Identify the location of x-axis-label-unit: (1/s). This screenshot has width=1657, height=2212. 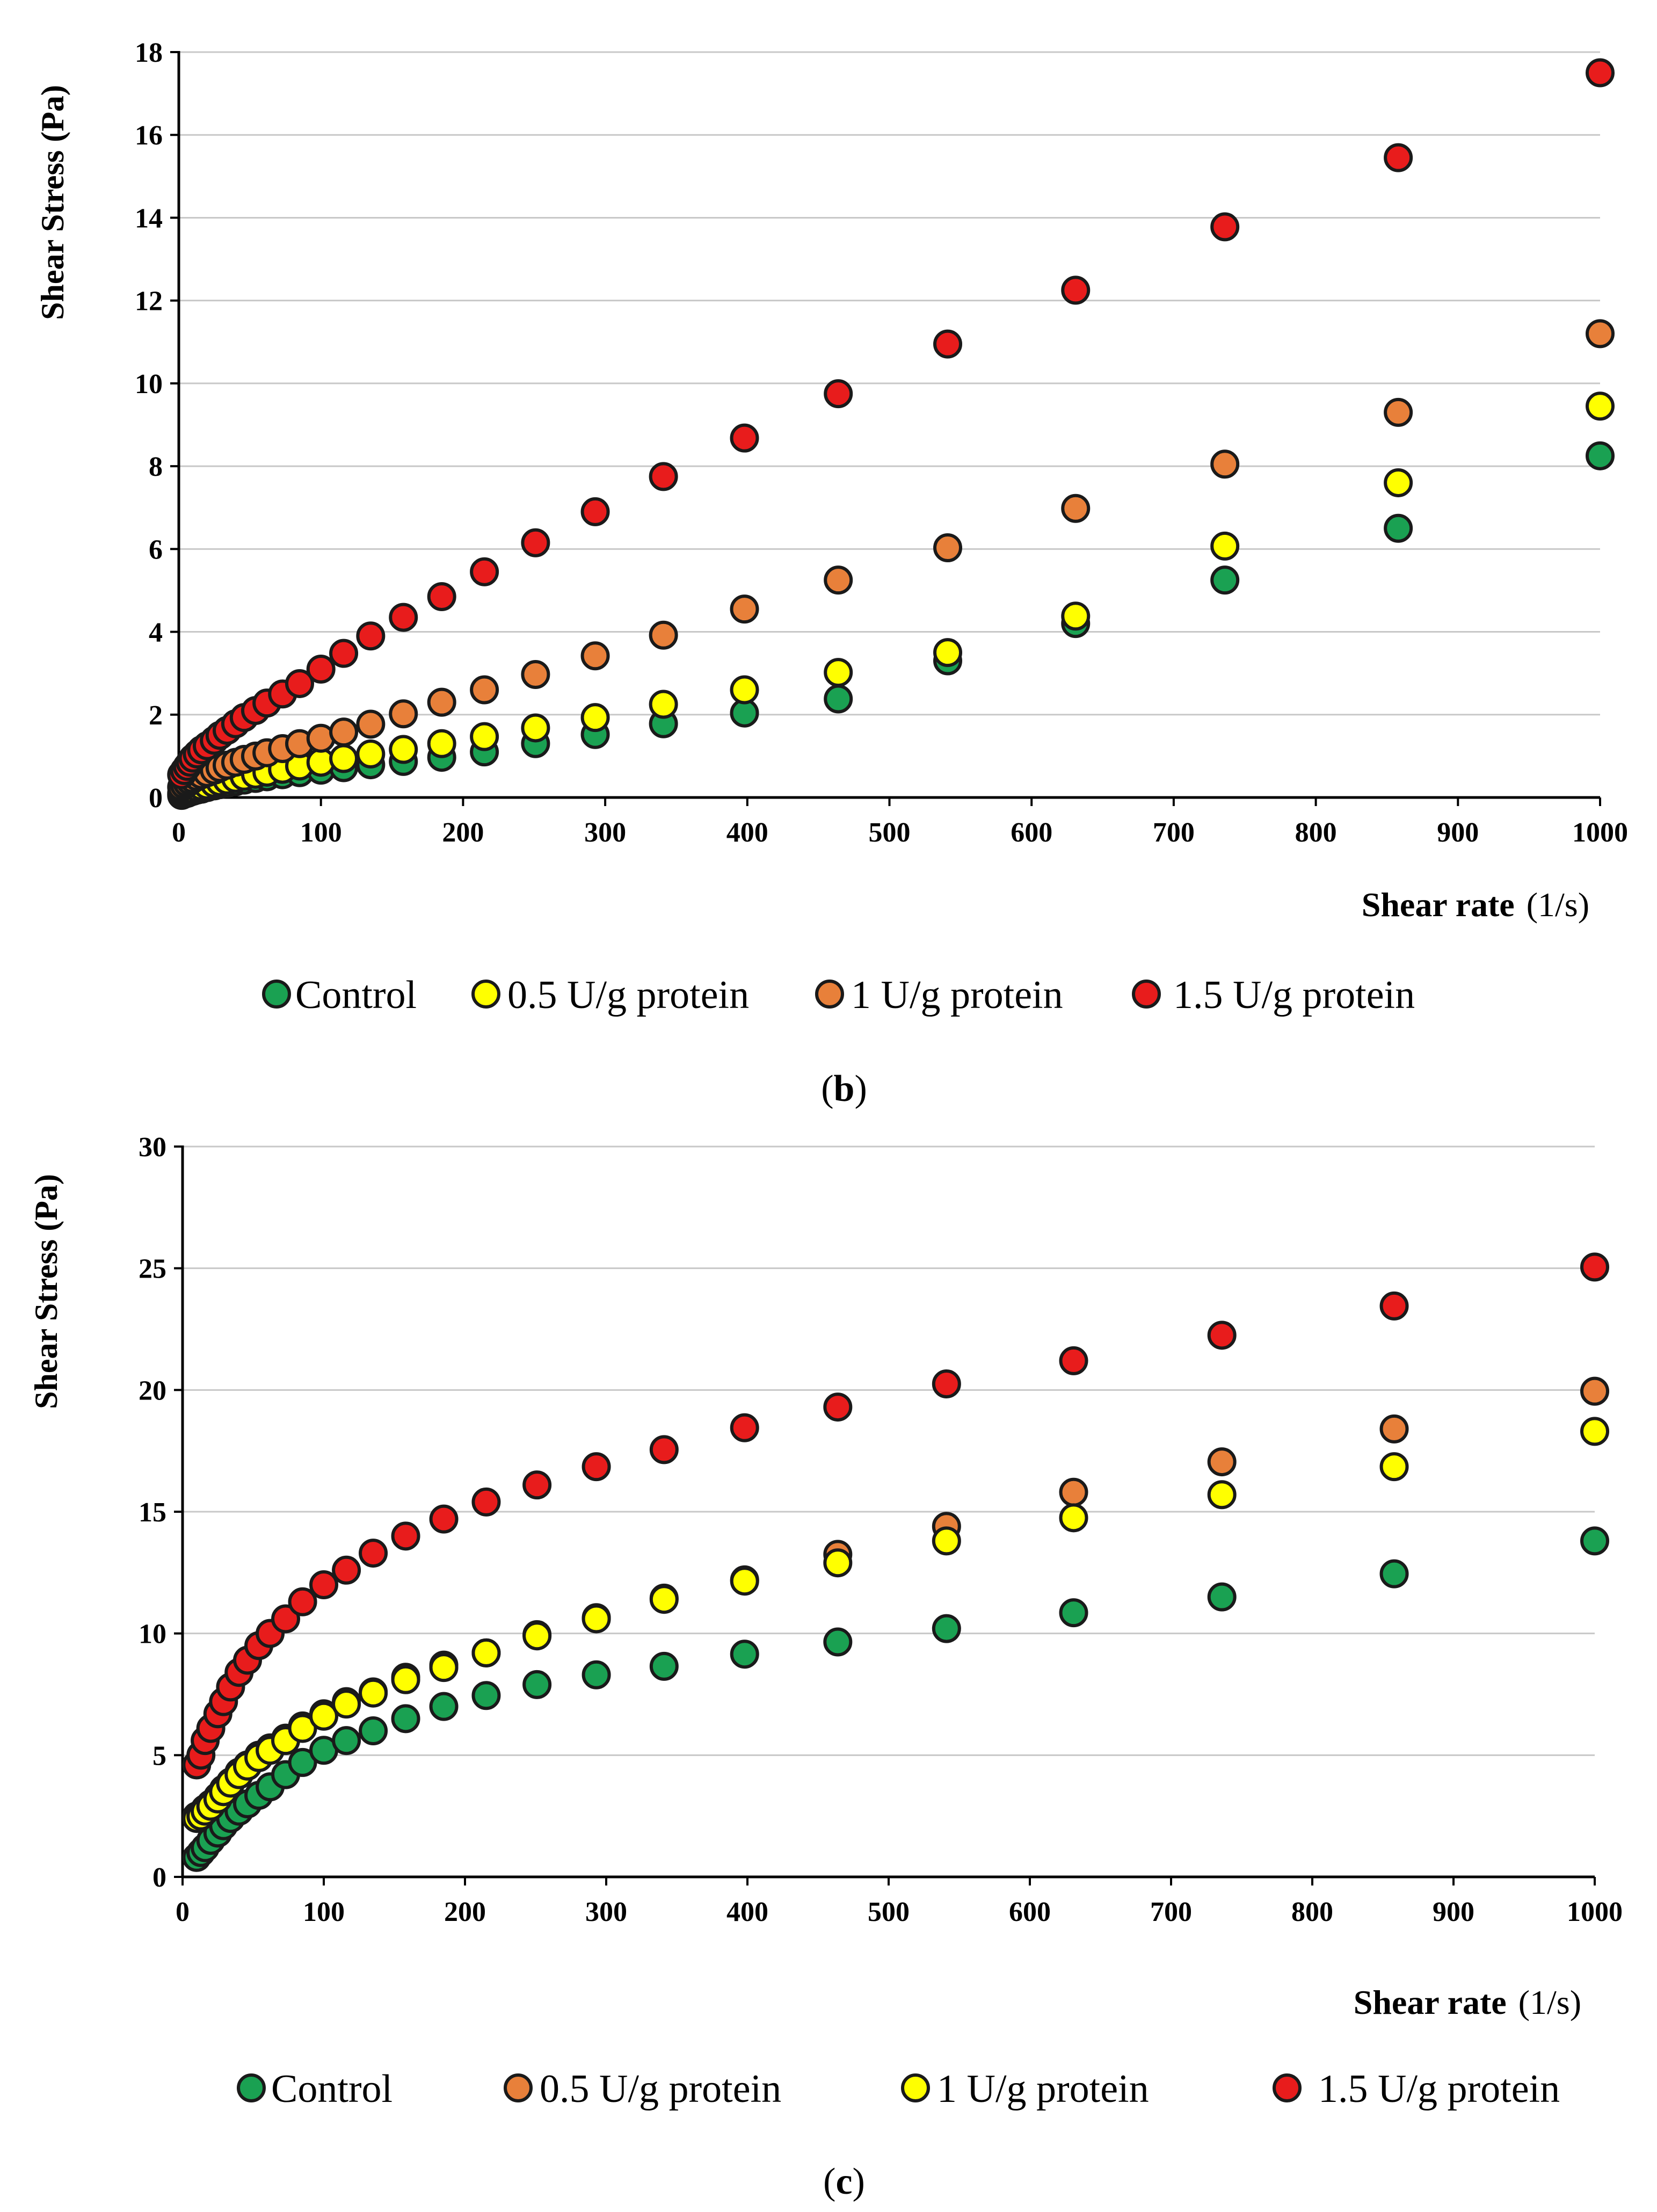
(1558, 905).